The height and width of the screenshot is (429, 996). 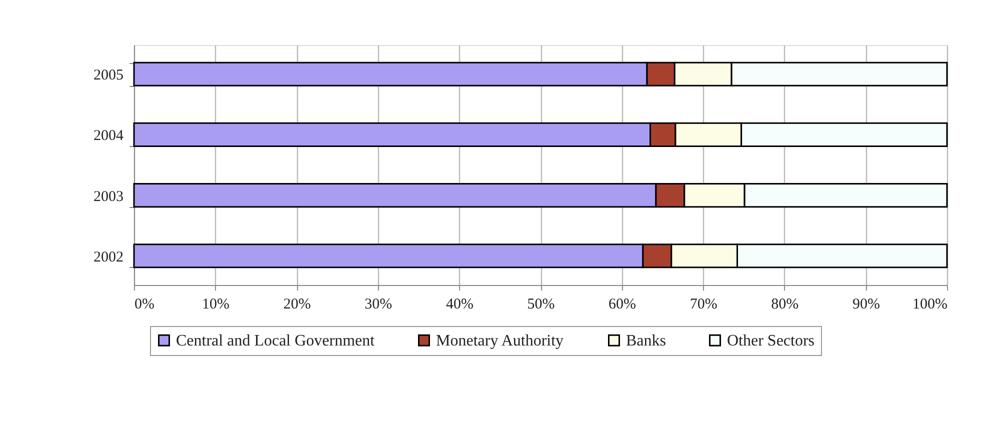 What do you see at coordinates (144, 304) in the screenshot?
I see `x-tick-label: 0%` at bounding box center [144, 304].